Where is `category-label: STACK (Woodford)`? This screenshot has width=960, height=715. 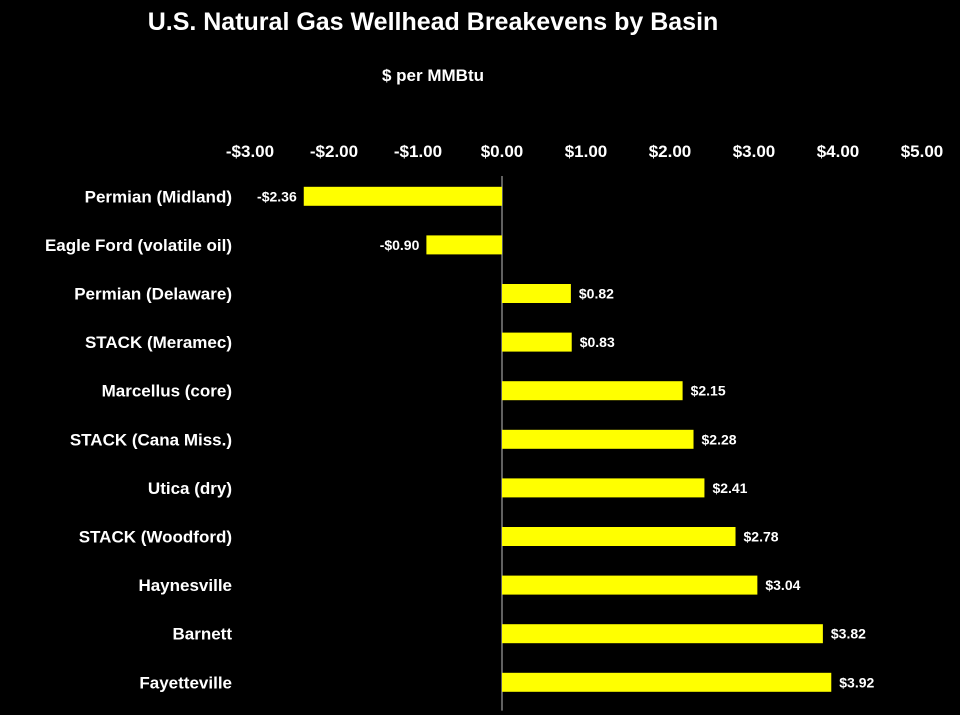 category-label: STACK (Woodford) is located at coordinates (155, 537).